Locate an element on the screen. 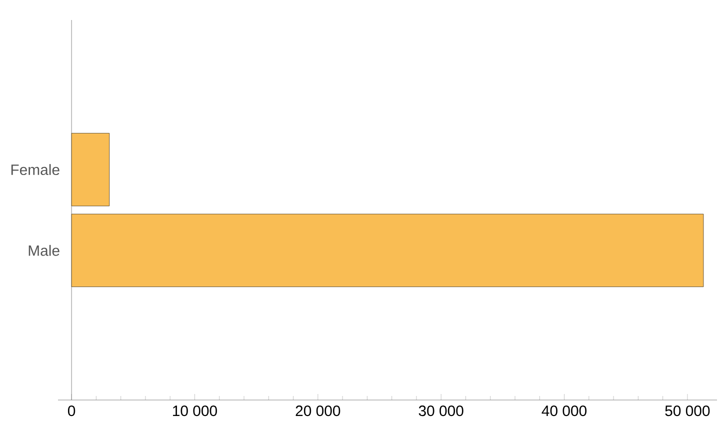 The width and height of the screenshot is (720, 434). y-tick-label: Female is located at coordinates (35, 170).